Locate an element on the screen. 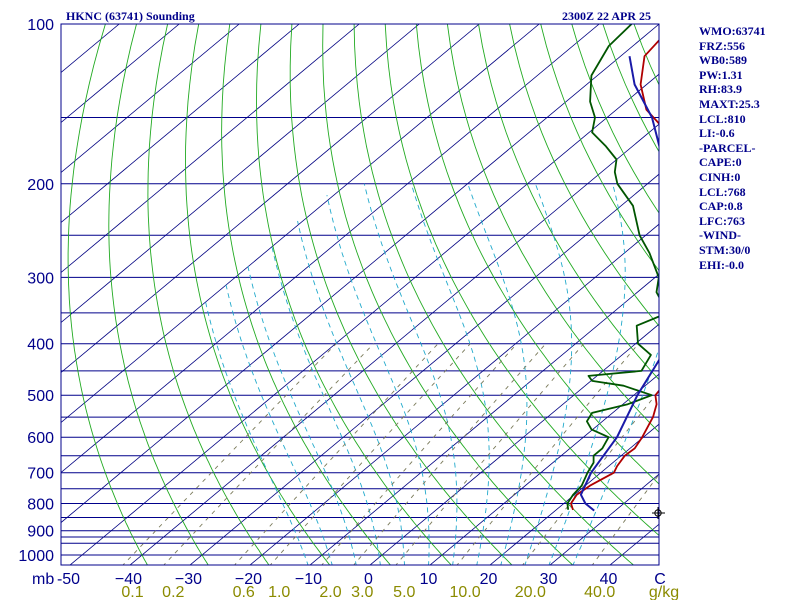 The width and height of the screenshot is (800, 600). mixing-ratio-tick-label: 1.0 is located at coordinates (279, 592).